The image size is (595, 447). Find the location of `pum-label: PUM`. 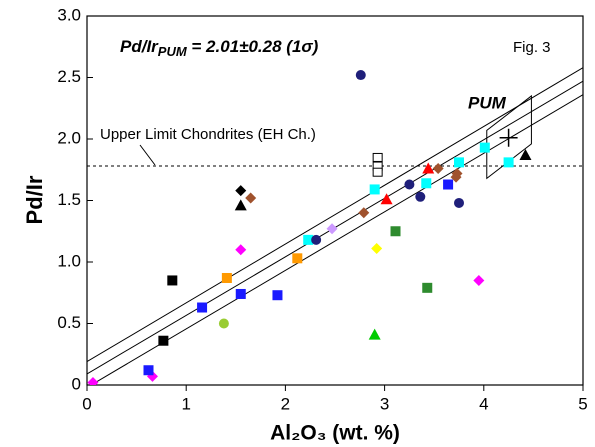

pum-label: PUM is located at coordinates (487, 102).